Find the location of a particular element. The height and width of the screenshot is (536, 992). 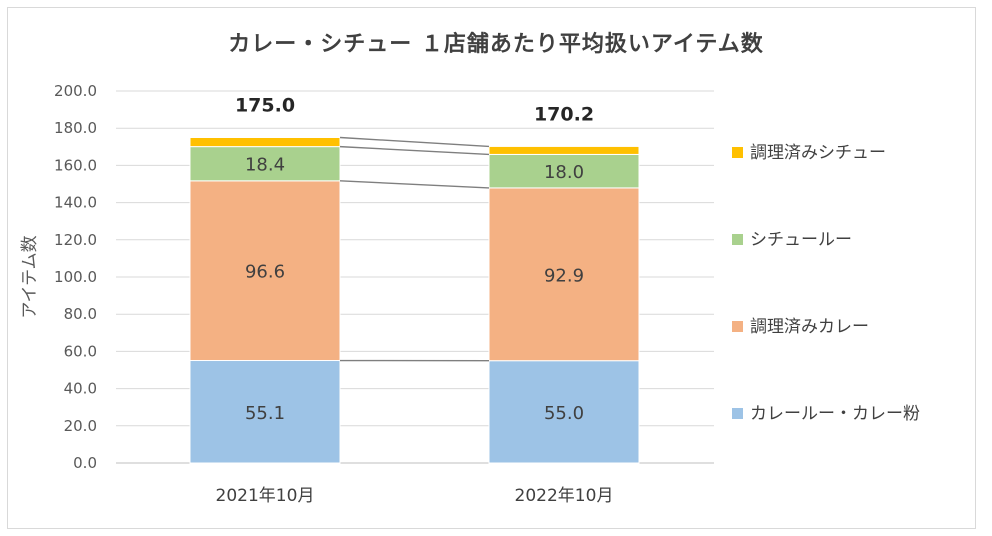

y-tick-label: 0.0 is located at coordinates (85, 463).